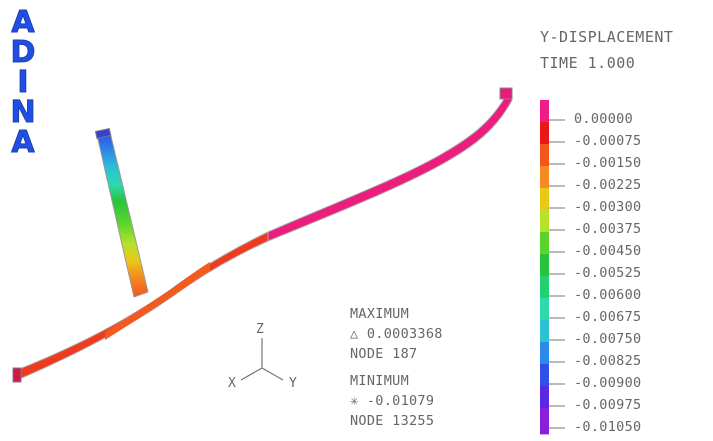 This screenshot has height=441, width=713. What do you see at coordinates (603, 119) in the screenshot?
I see `legend-level-label: 0.00000` at bounding box center [603, 119].